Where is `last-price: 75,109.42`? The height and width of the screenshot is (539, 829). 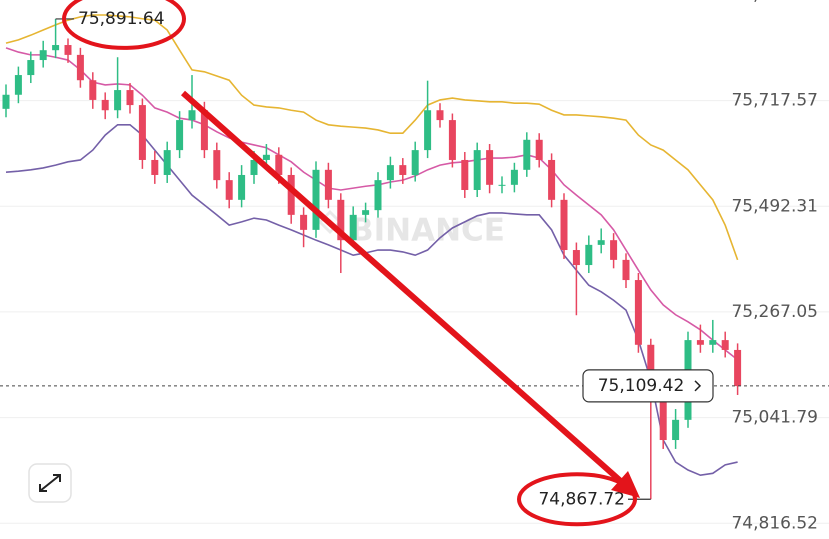
last-price: 75,109.42 is located at coordinates (414, 386).